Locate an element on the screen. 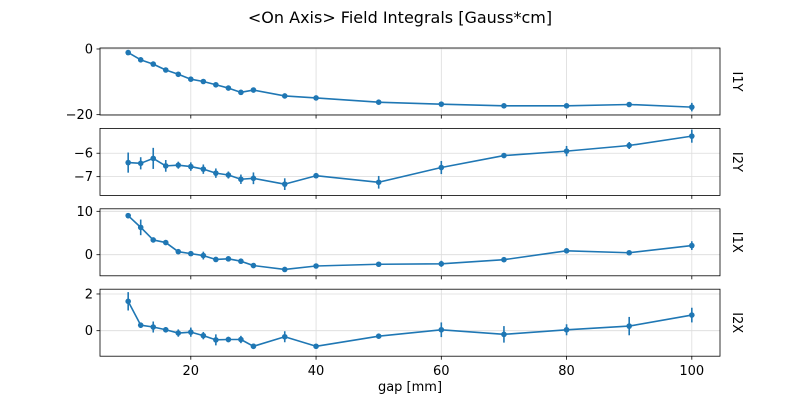  y-tick-label: −7 is located at coordinates (83, 177).